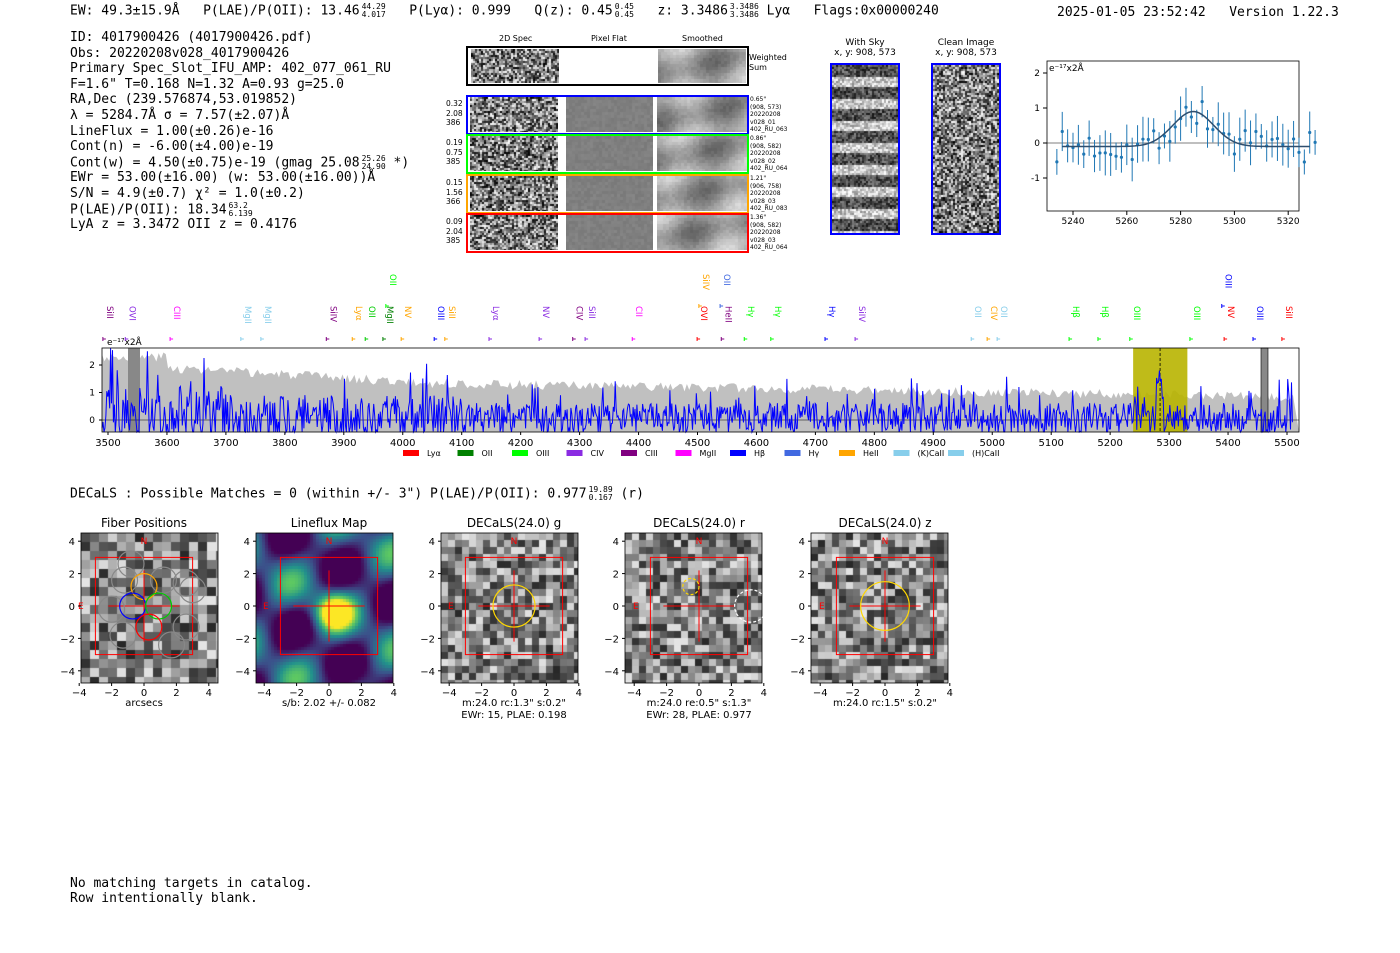  I want to click on x-tick-label: 4200, so click(520, 443).